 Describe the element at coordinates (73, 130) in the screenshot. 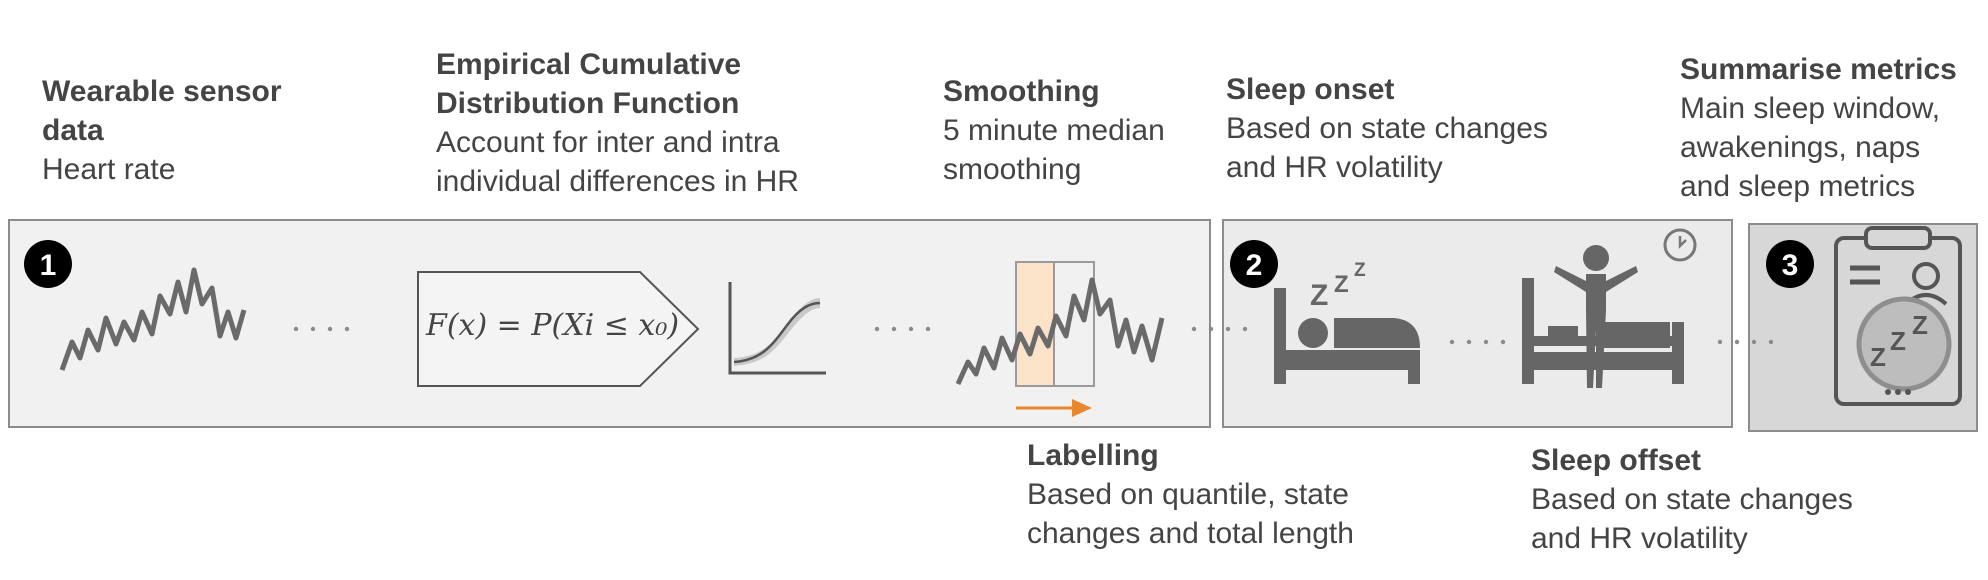

I see `label-wearable-sensor-title-2: data` at that location.